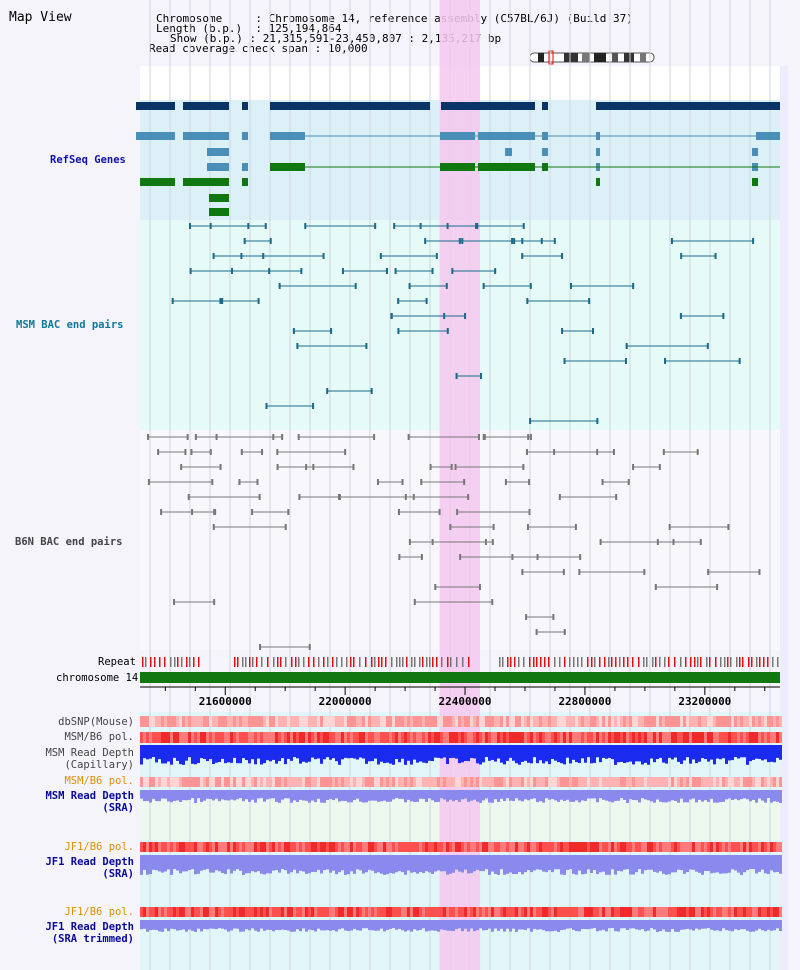 This screenshot has height=970, width=800. Describe the element at coordinates (70, 325) in the screenshot. I see `track-label-msm-bac: MSM BAC end pairs` at that location.